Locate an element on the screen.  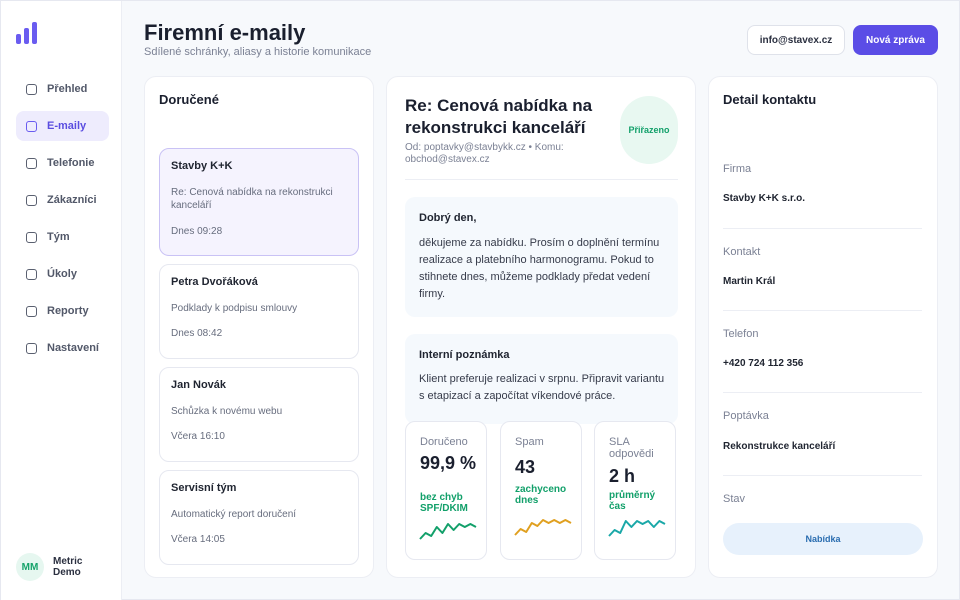
status-badge: Přiřazeno is located at coordinates (649, 130).